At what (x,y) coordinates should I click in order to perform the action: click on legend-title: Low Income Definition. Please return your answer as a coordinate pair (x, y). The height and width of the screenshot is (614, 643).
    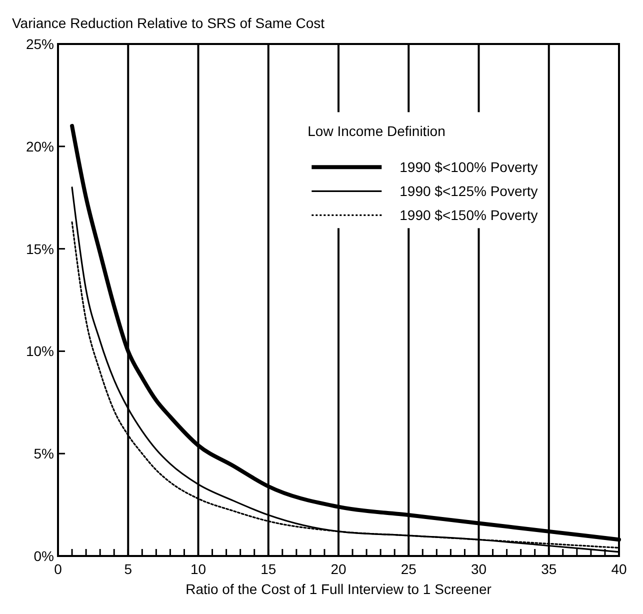
    Looking at the image, I should click on (377, 131).